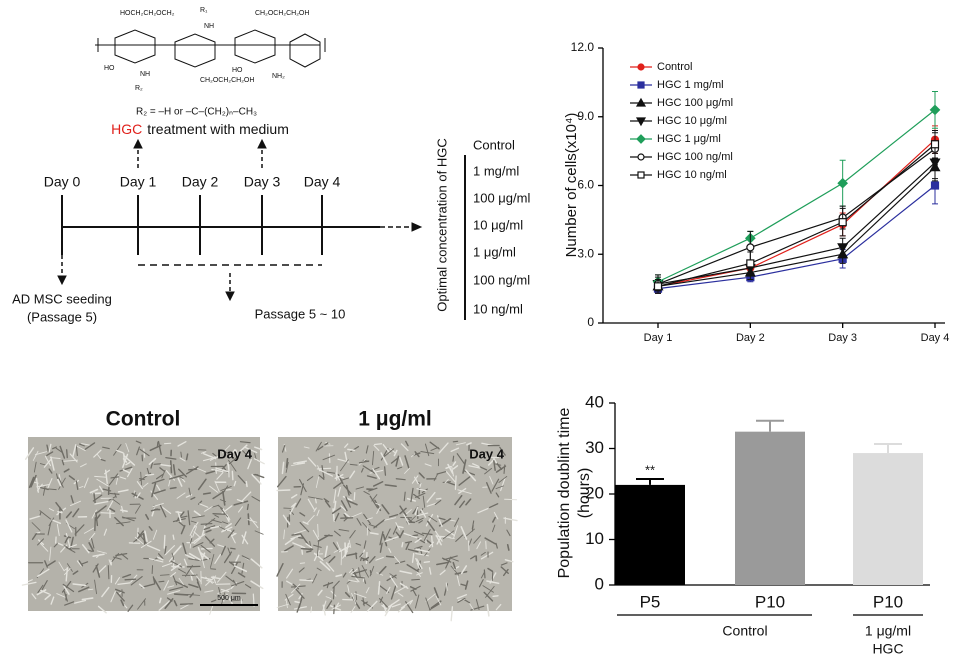  What do you see at coordinates (139, 88) in the screenshot?
I see `structure-label: R₂` at bounding box center [139, 88].